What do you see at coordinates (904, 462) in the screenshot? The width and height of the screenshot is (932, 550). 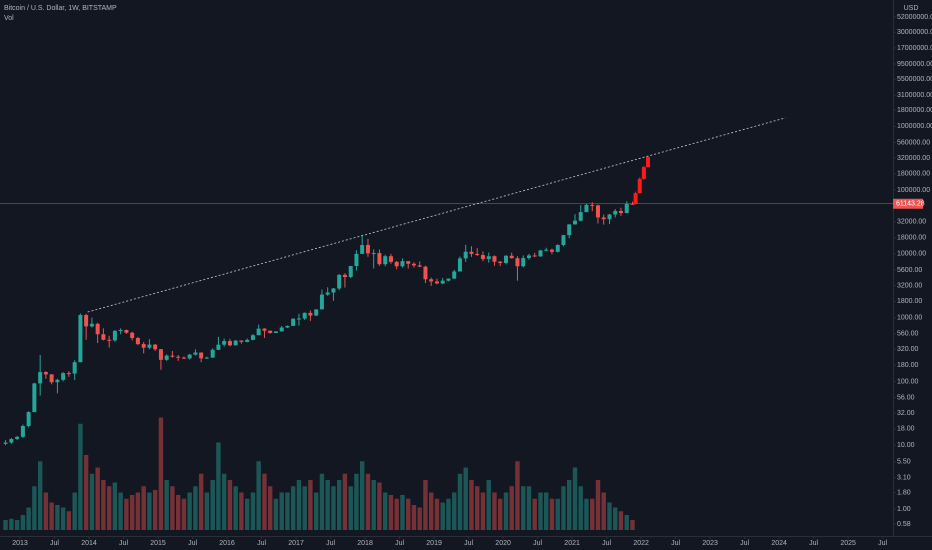 I see `y-tick-label: 5.50` at bounding box center [904, 462].